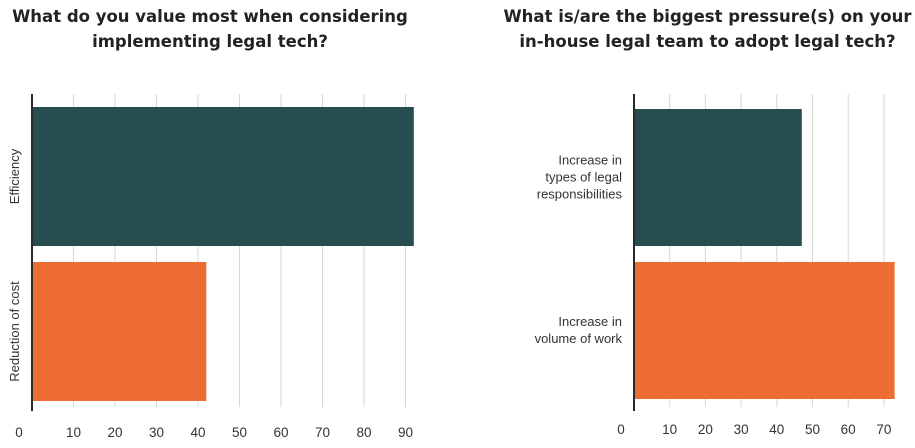  Describe the element at coordinates (14, 176) in the screenshot. I see `category-label: Efficiency` at that location.